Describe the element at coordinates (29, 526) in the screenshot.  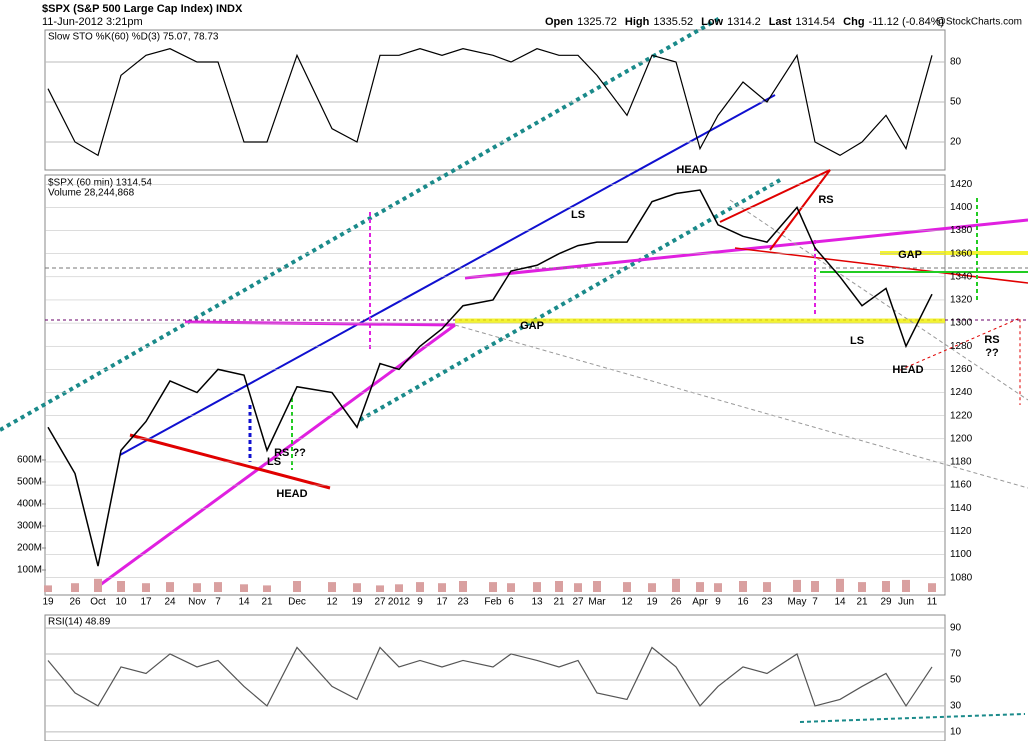
I see `y2-tick-label: 300M` at that location.